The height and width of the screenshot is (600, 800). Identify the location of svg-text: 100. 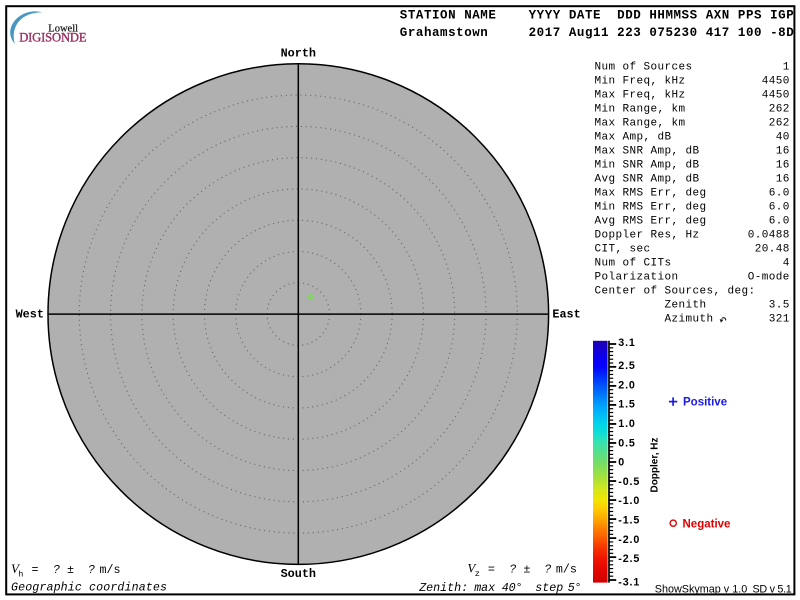
(750, 33).